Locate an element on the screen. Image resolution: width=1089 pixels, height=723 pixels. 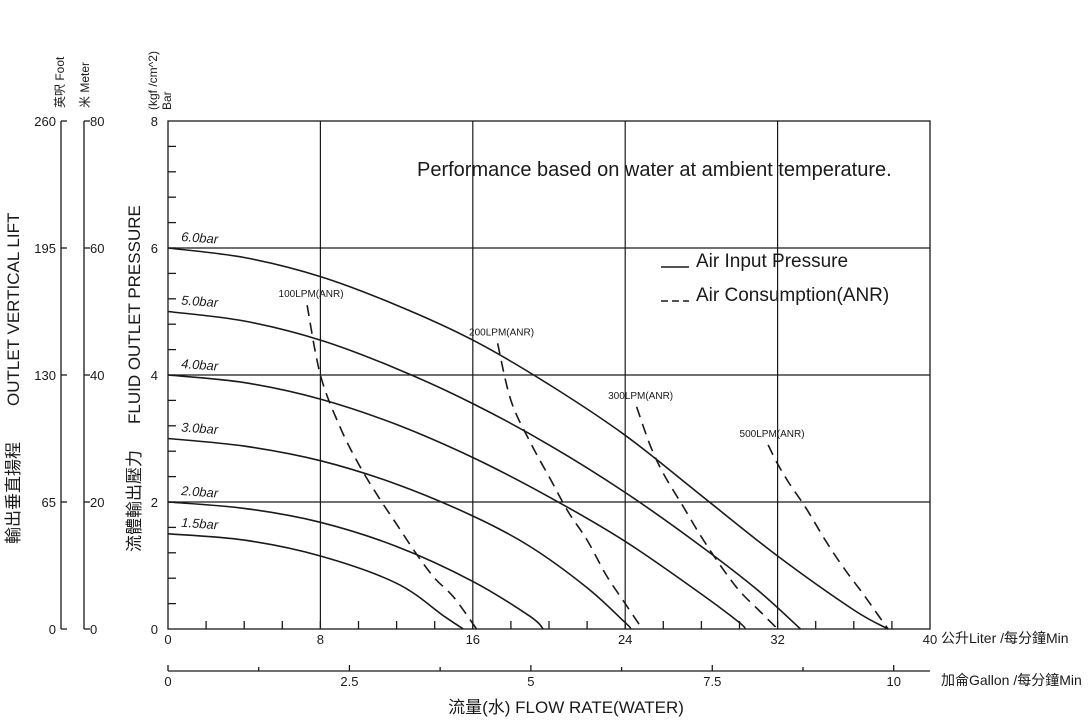
y-meter-head: 米 Meter is located at coordinates (85, 85).